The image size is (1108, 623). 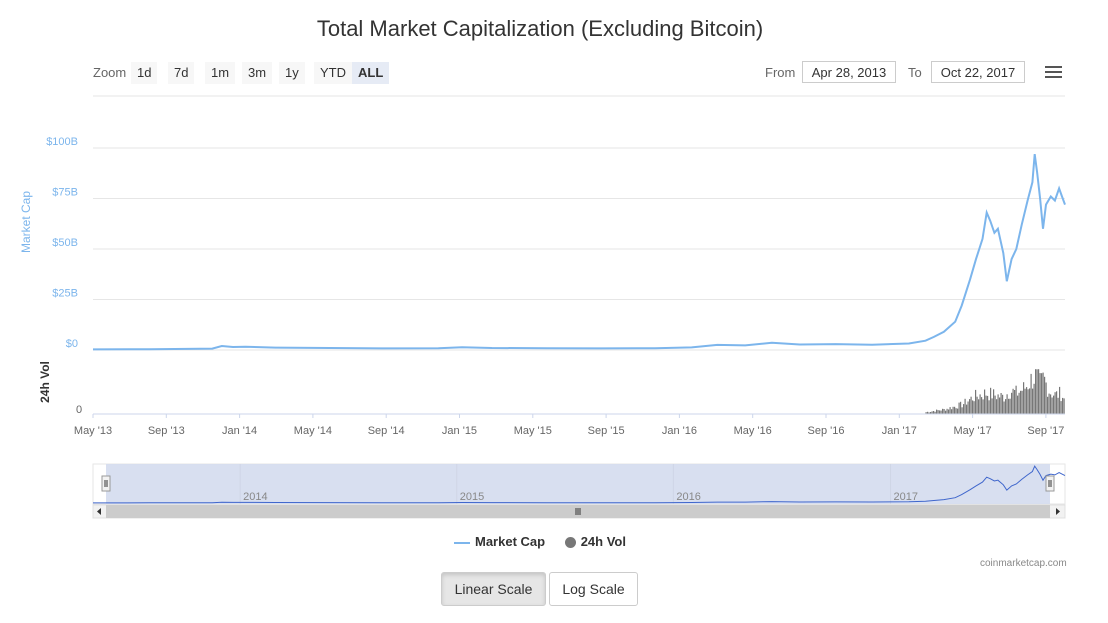 What do you see at coordinates (593, 589) in the screenshot?
I see `log-scale-button: Log Scale` at bounding box center [593, 589].